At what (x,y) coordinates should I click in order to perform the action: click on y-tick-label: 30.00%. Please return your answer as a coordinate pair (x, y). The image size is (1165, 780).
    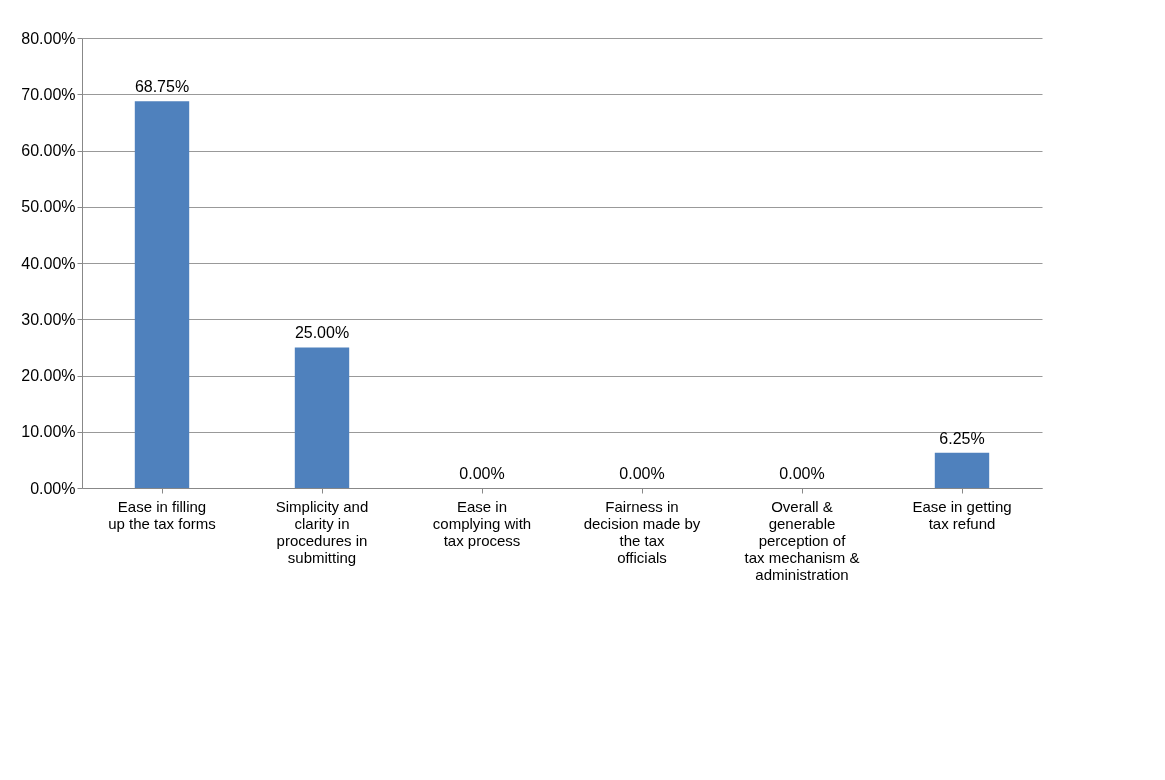
    Looking at the image, I should click on (48, 319).